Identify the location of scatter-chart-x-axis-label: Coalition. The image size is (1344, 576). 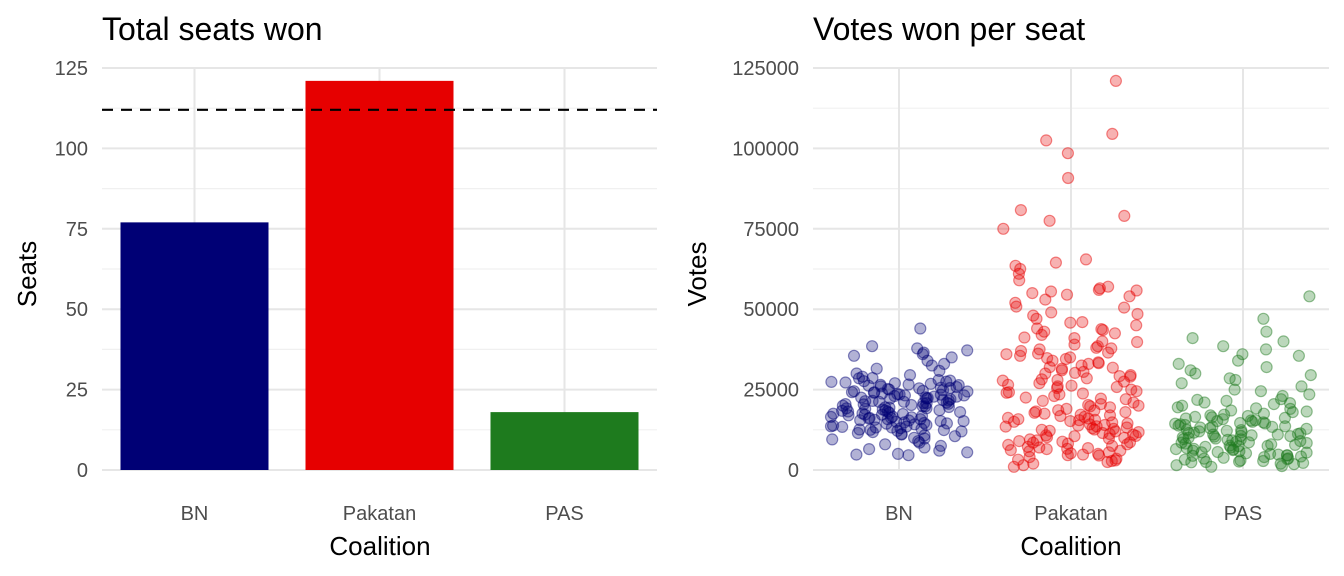
(1070, 546).